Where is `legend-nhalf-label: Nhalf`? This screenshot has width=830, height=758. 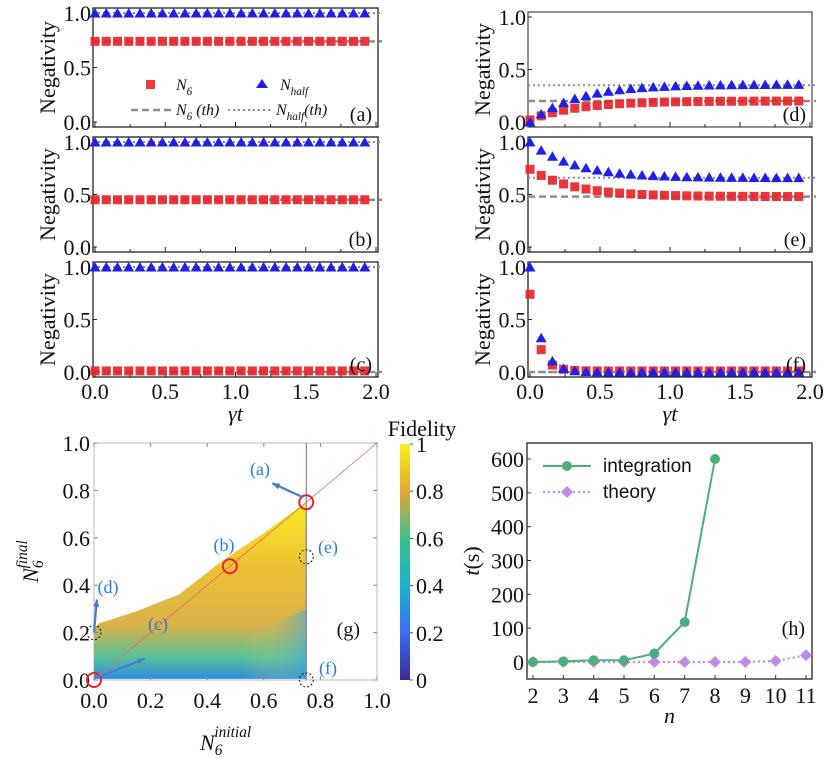
legend-nhalf-label: Nhalf is located at coordinates (294, 87).